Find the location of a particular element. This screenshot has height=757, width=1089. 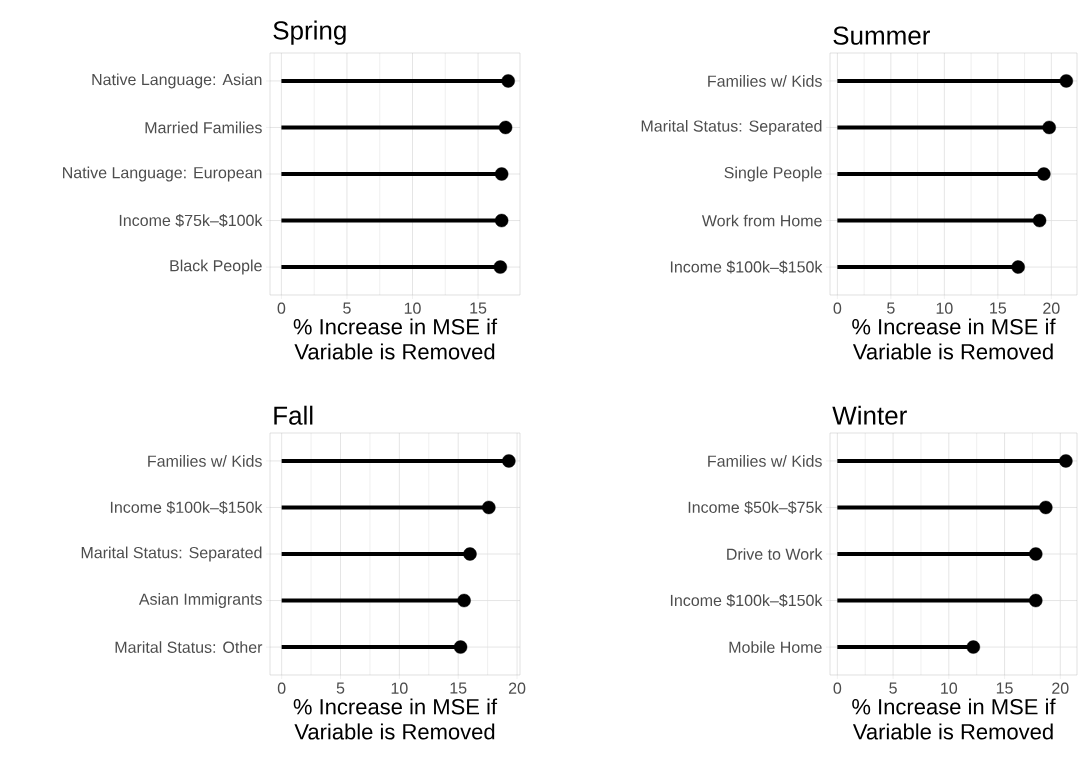

y-tick-label: Work from Home is located at coordinates (761, 220).